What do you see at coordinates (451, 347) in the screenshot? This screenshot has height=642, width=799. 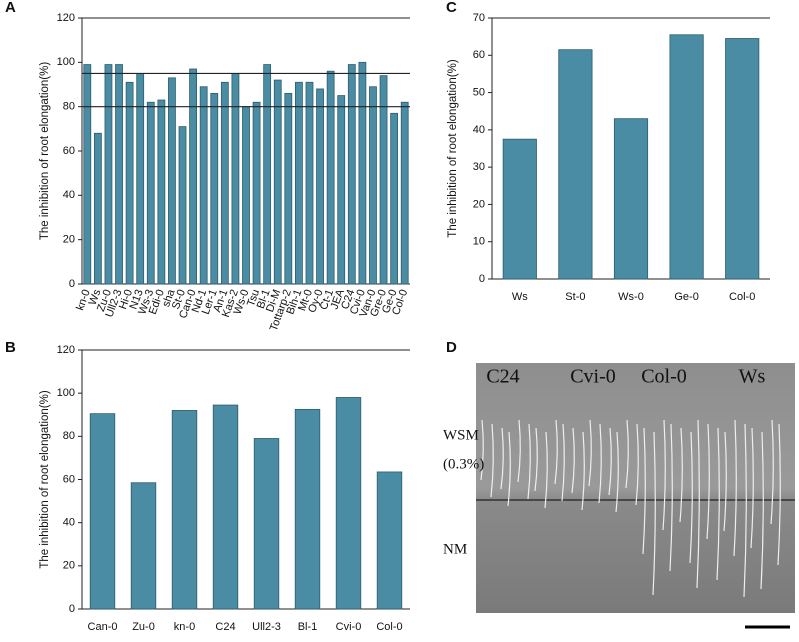 I see `panel-letter: D` at bounding box center [451, 347].